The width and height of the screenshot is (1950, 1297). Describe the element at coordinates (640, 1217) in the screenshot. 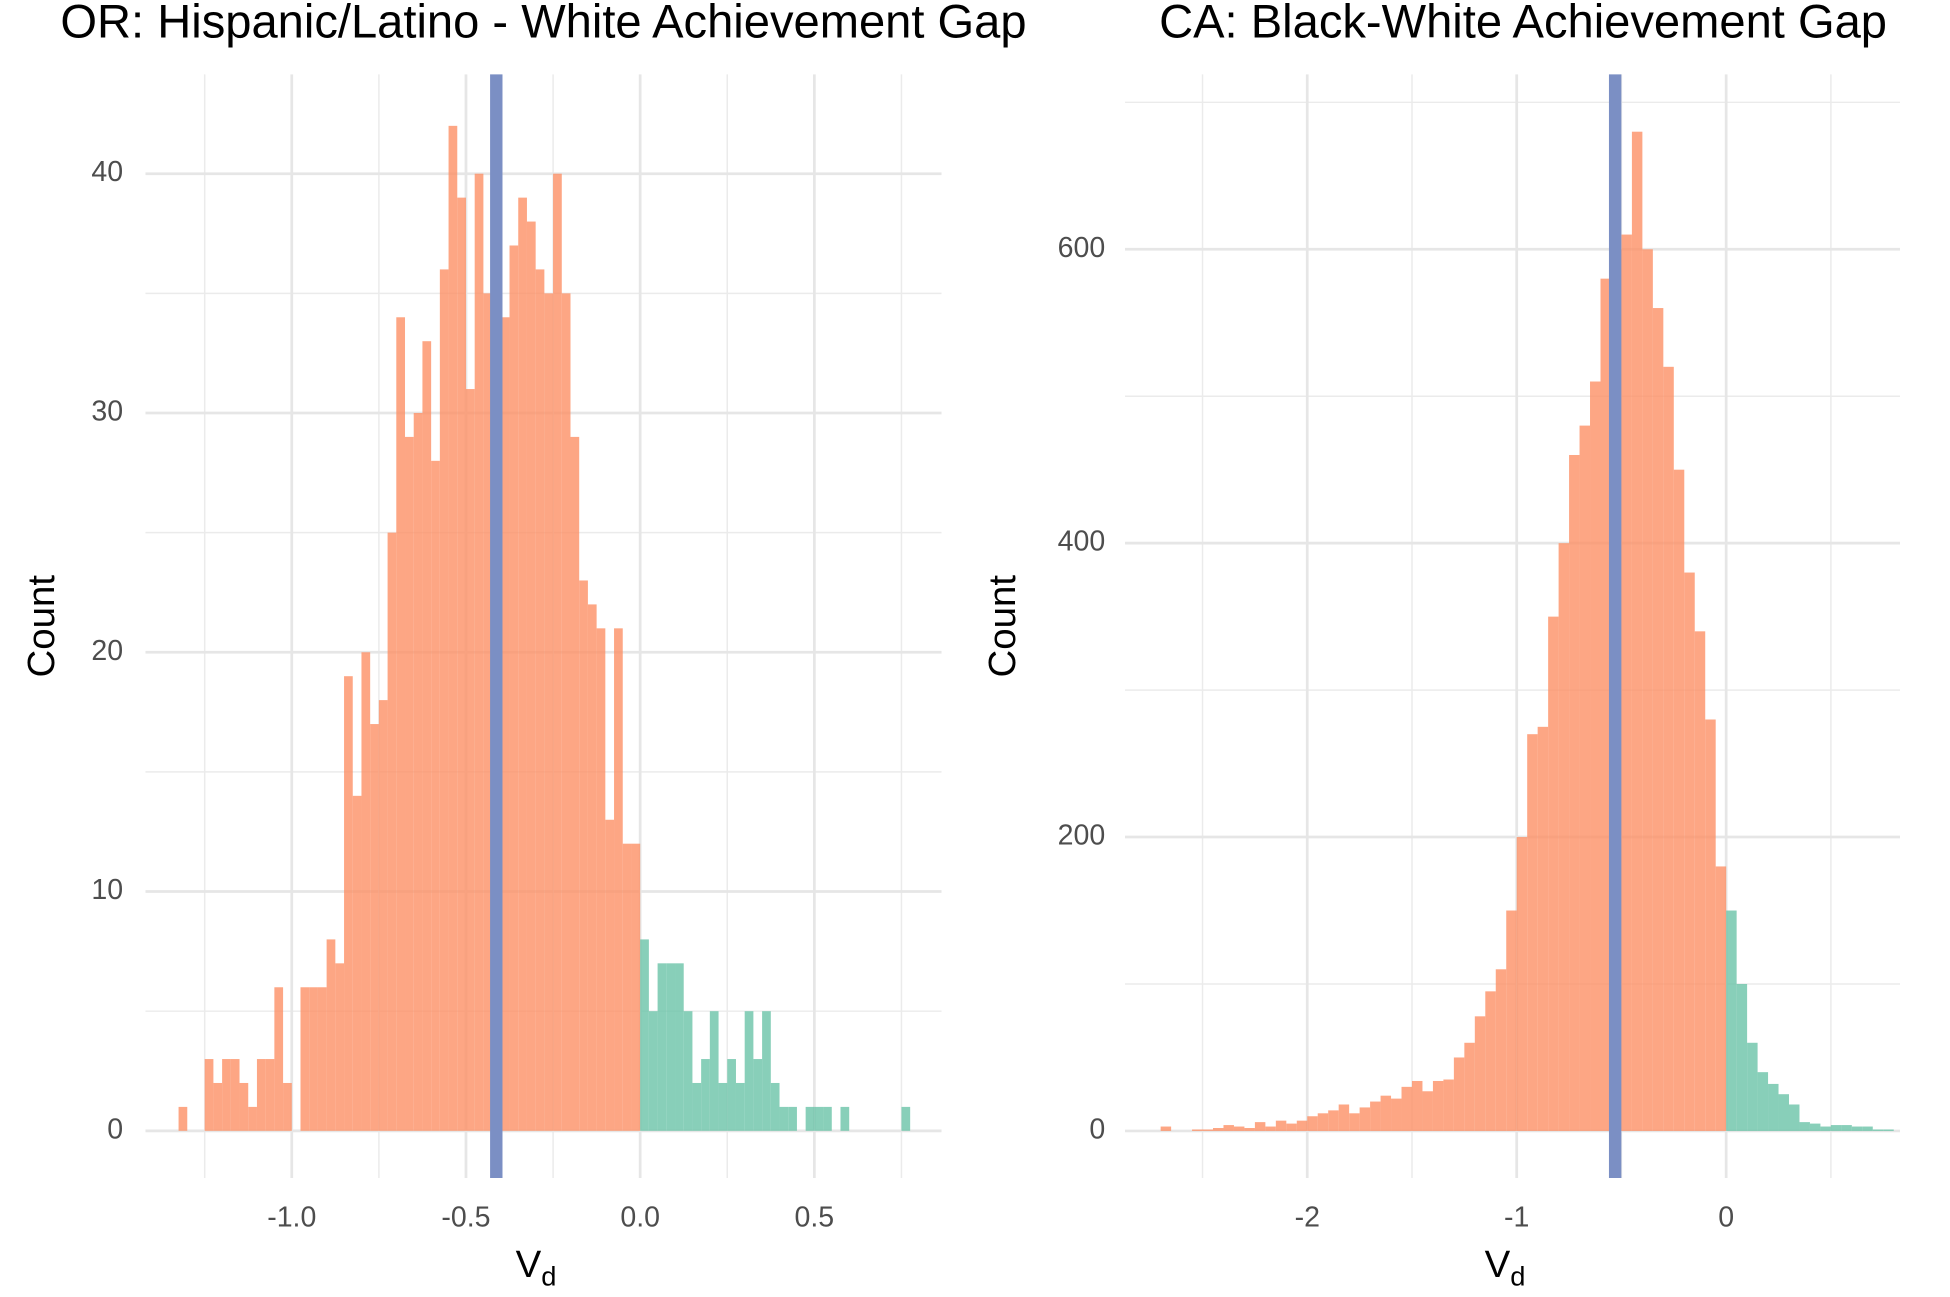

I see `x-tick-label: 0.0` at that location.